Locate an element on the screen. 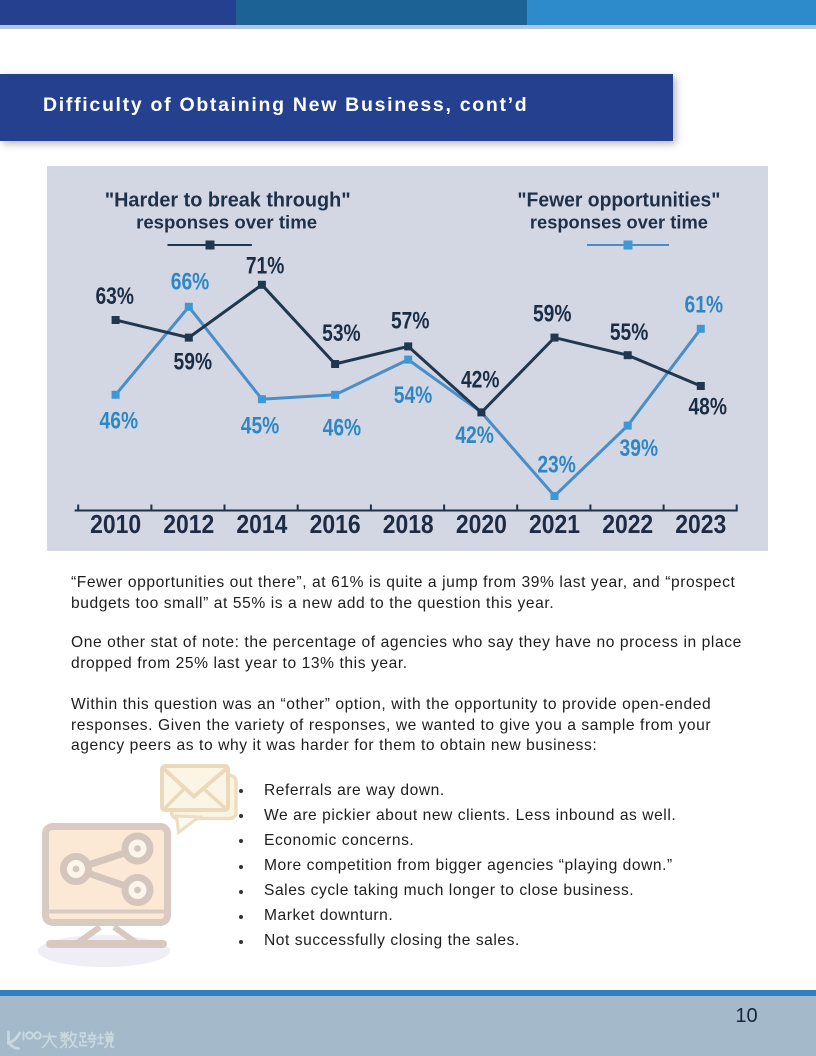 The image size is (816, 1056). svg-text: 2021 is located at coordinates (554, 525).